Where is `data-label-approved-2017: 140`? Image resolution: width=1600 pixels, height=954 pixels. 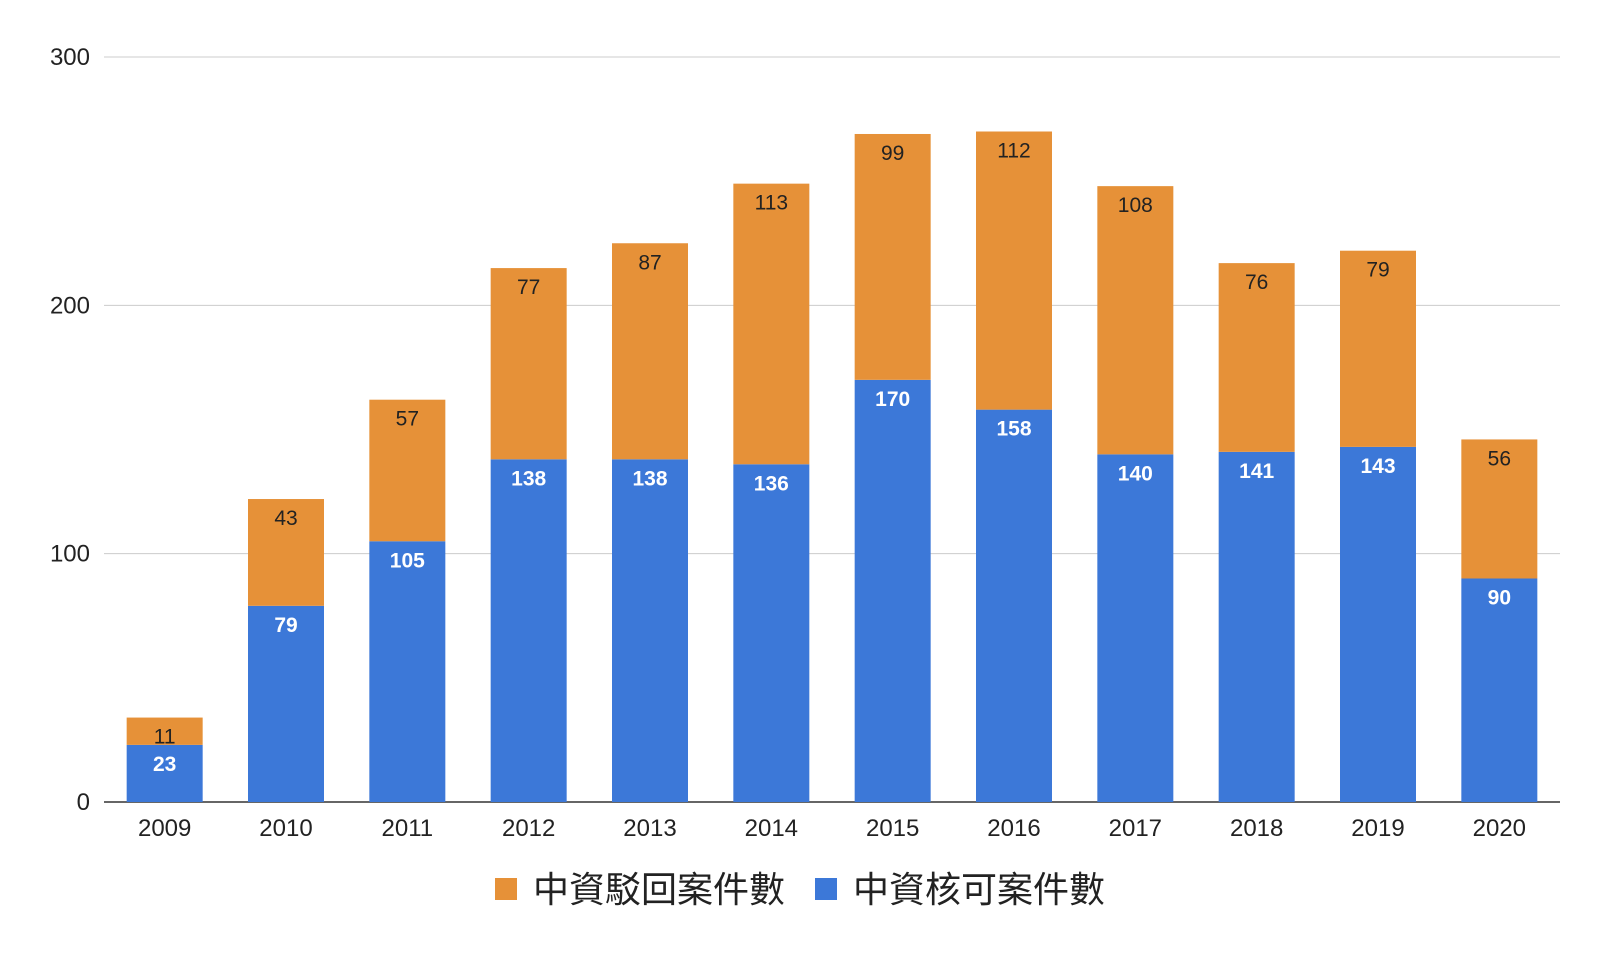 data-label-approved-2017: 140 is located at coordinates (1135, 473).